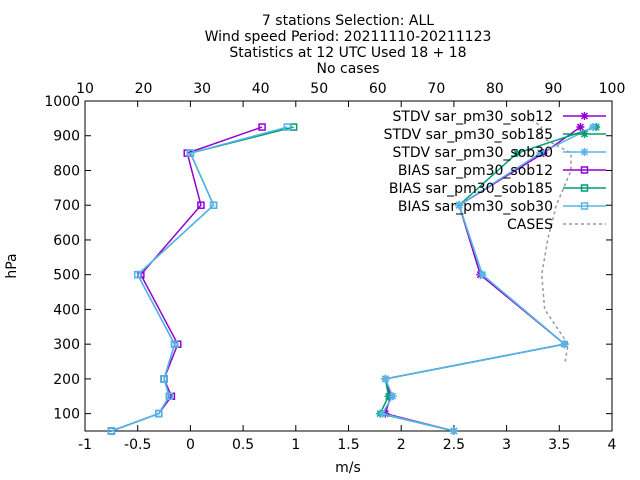 The image size is (640, 480). Describe the element at coordinates (612, 89) in the screenshot. I see `x2-tick-label: 100` at that location.